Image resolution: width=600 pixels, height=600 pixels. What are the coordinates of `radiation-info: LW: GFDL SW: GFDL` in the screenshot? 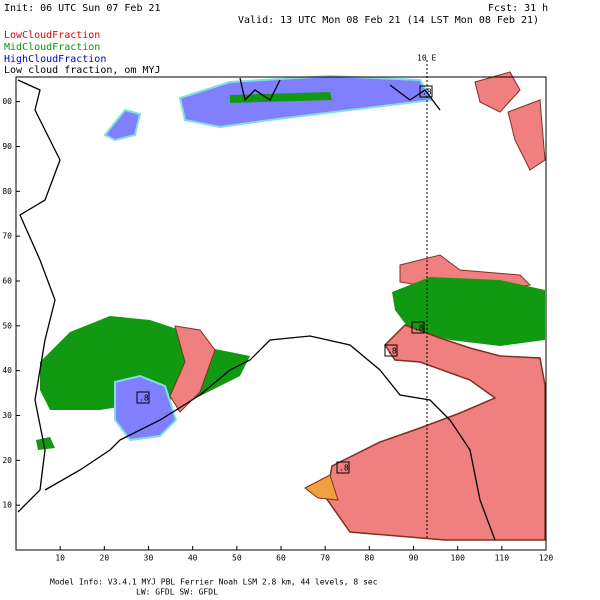 It's located at (177, 592).